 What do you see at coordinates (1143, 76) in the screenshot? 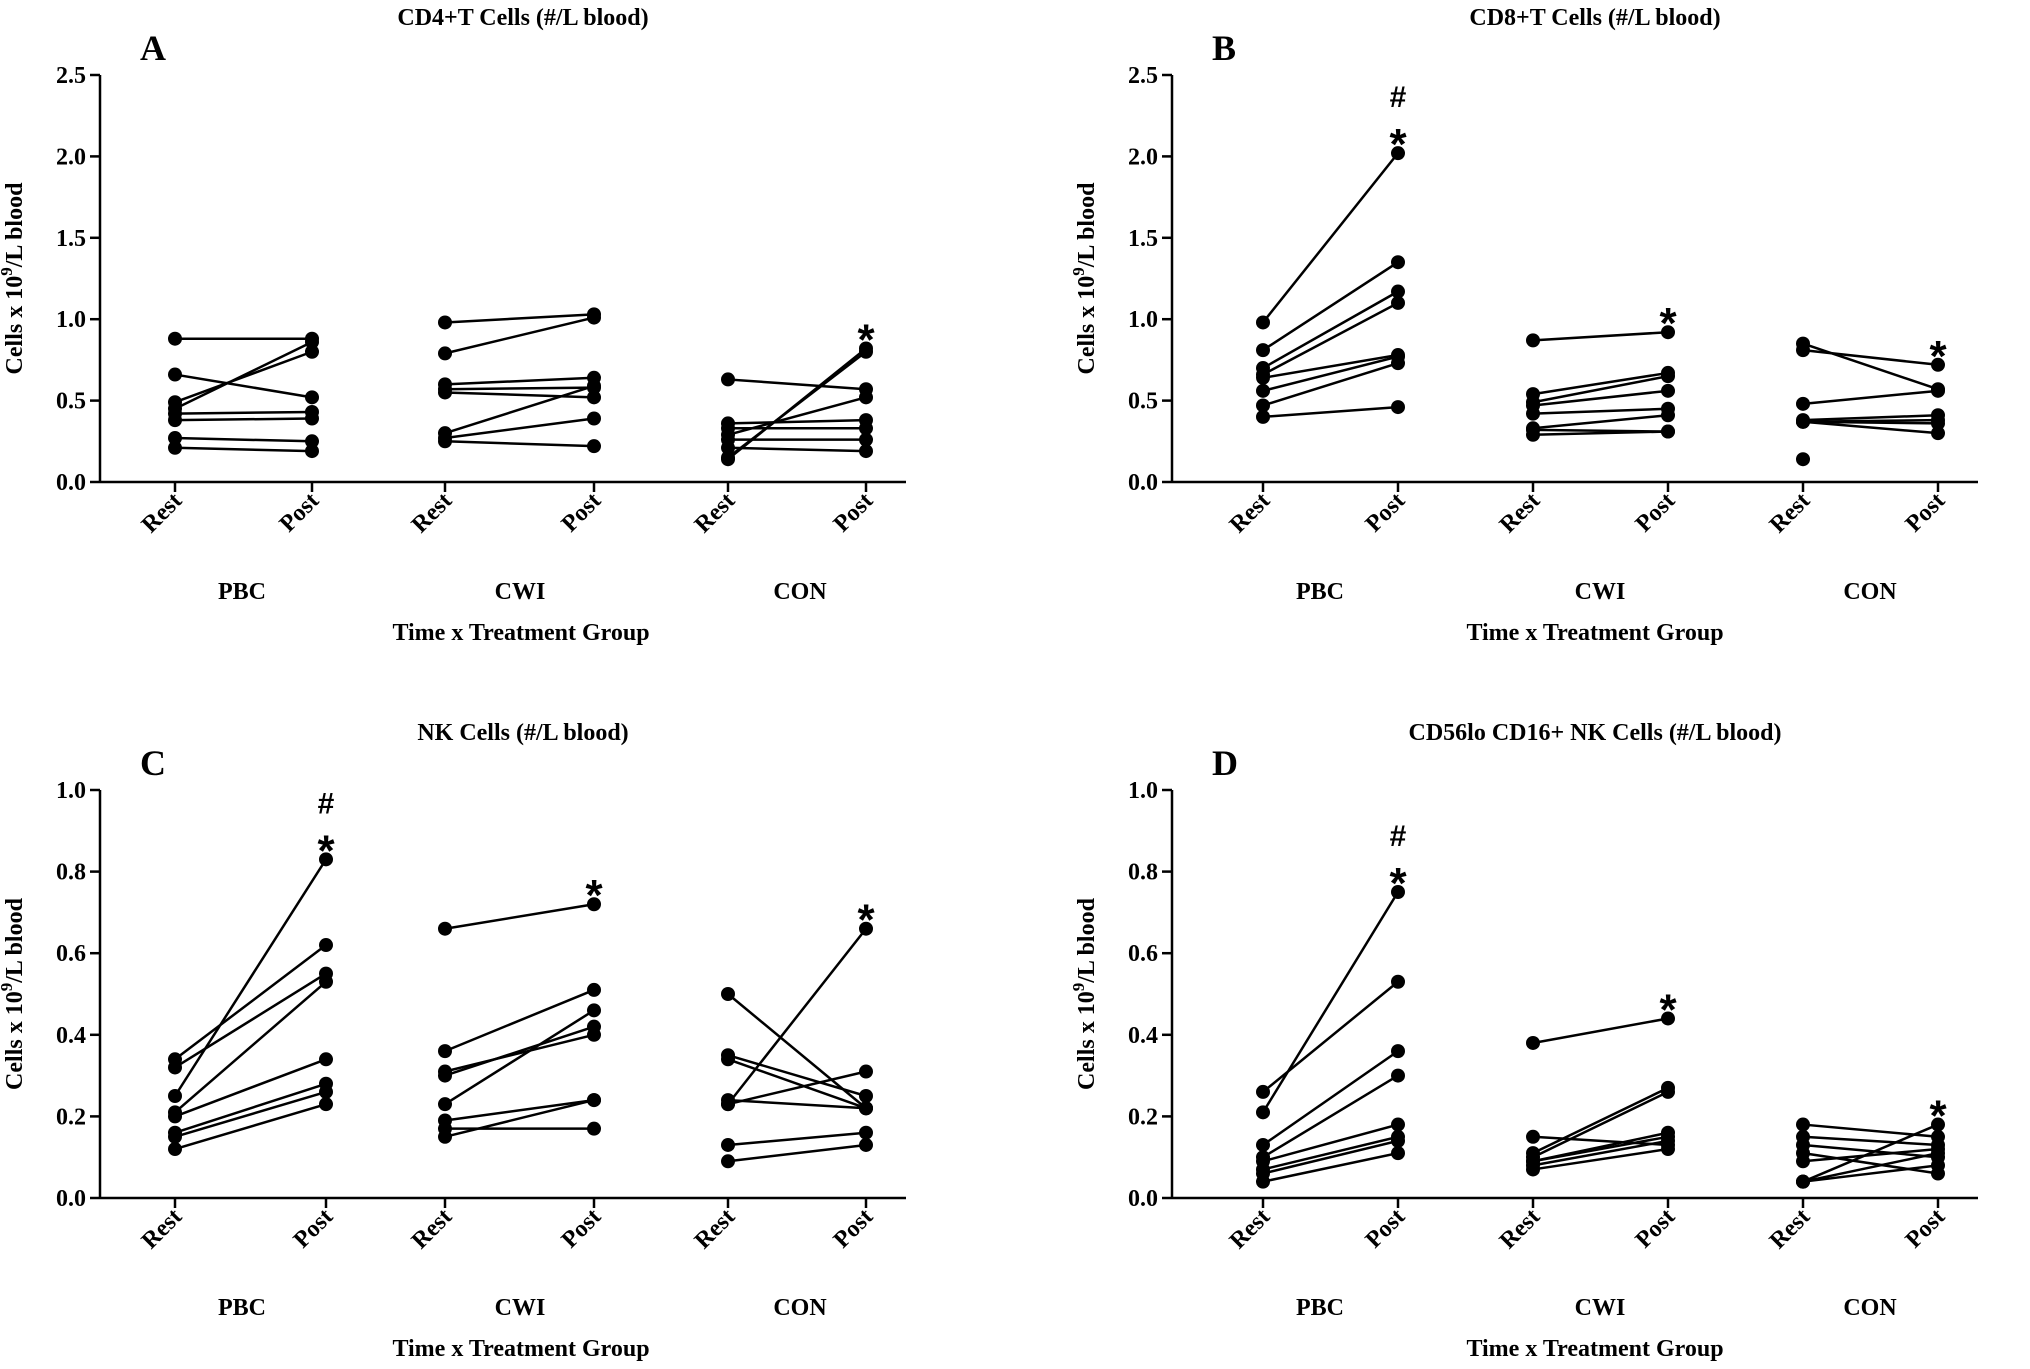
I see `y-tick-label: 2.5` at bounding box center [1143, 76].